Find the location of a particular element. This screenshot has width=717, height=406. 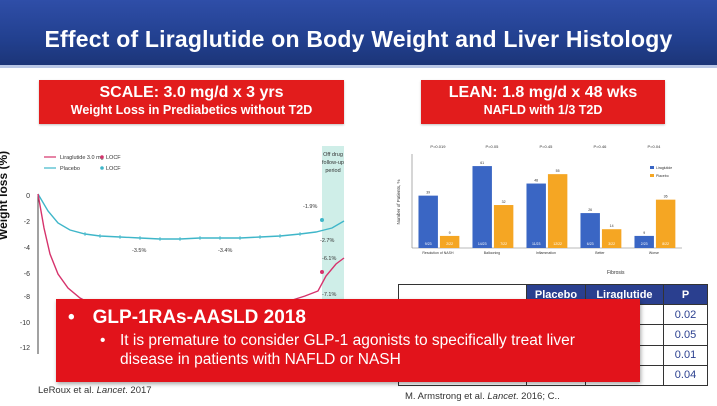

scale-box-subtitle: Weight Loss in Prediabetics without T2D is located at coordinates (191, 110).